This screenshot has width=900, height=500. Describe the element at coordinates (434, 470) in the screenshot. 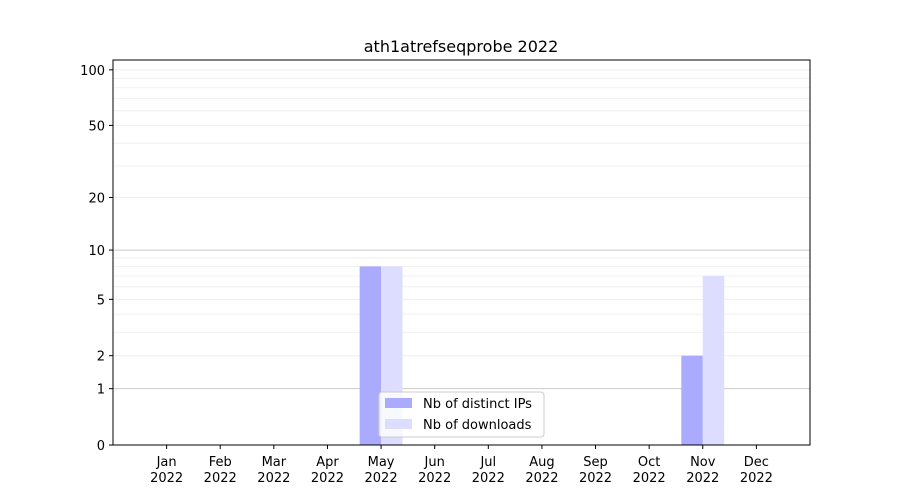

I see `x-tick-label: Jun 2022` at that location.